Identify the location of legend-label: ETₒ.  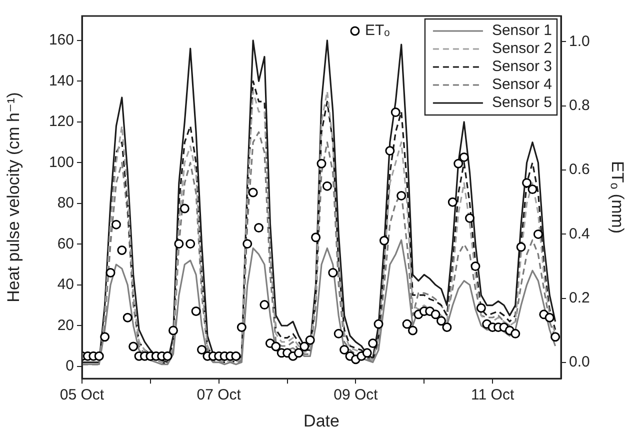
(377, 31).